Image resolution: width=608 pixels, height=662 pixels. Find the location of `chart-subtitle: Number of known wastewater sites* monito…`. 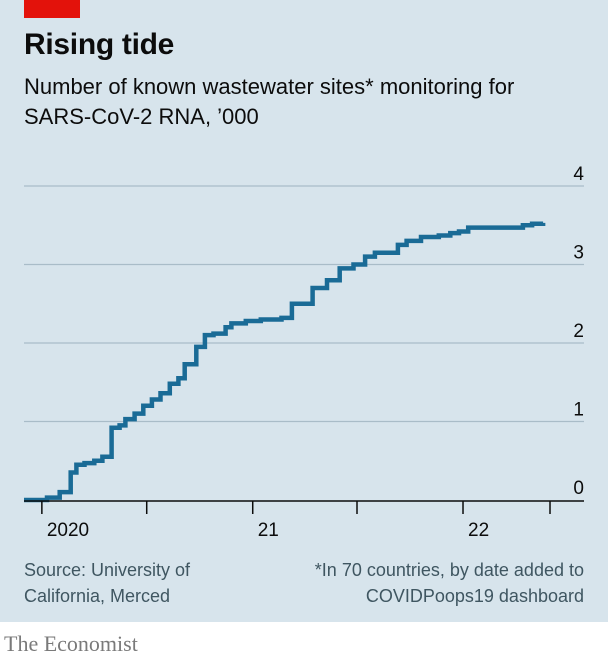

chart-subtitle: Number of known wastewater sites* monito… is located at coordinates (269, 101).